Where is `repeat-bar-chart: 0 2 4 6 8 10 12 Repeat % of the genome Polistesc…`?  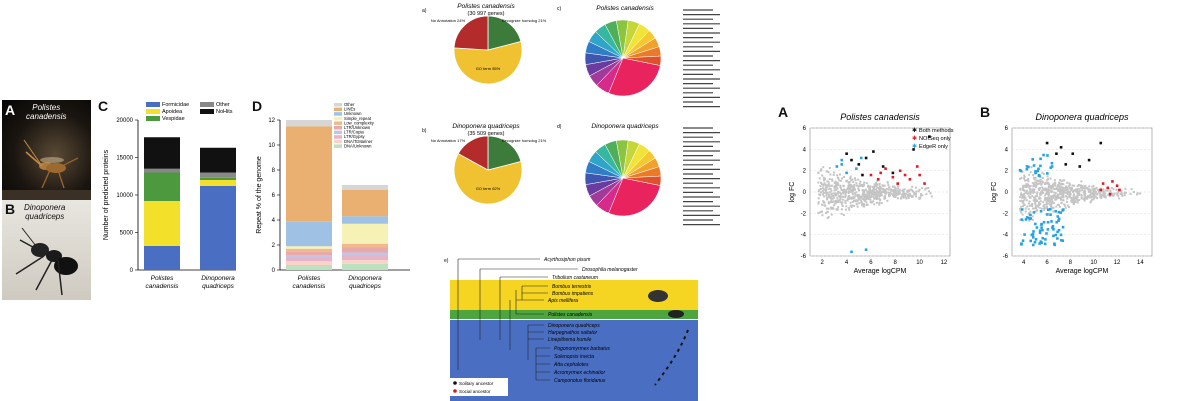
repeat-bar-chart: 0 2 4 6 8 10 12 Repeat % of the genome Polistesc… is located at coordinates (333, 196).